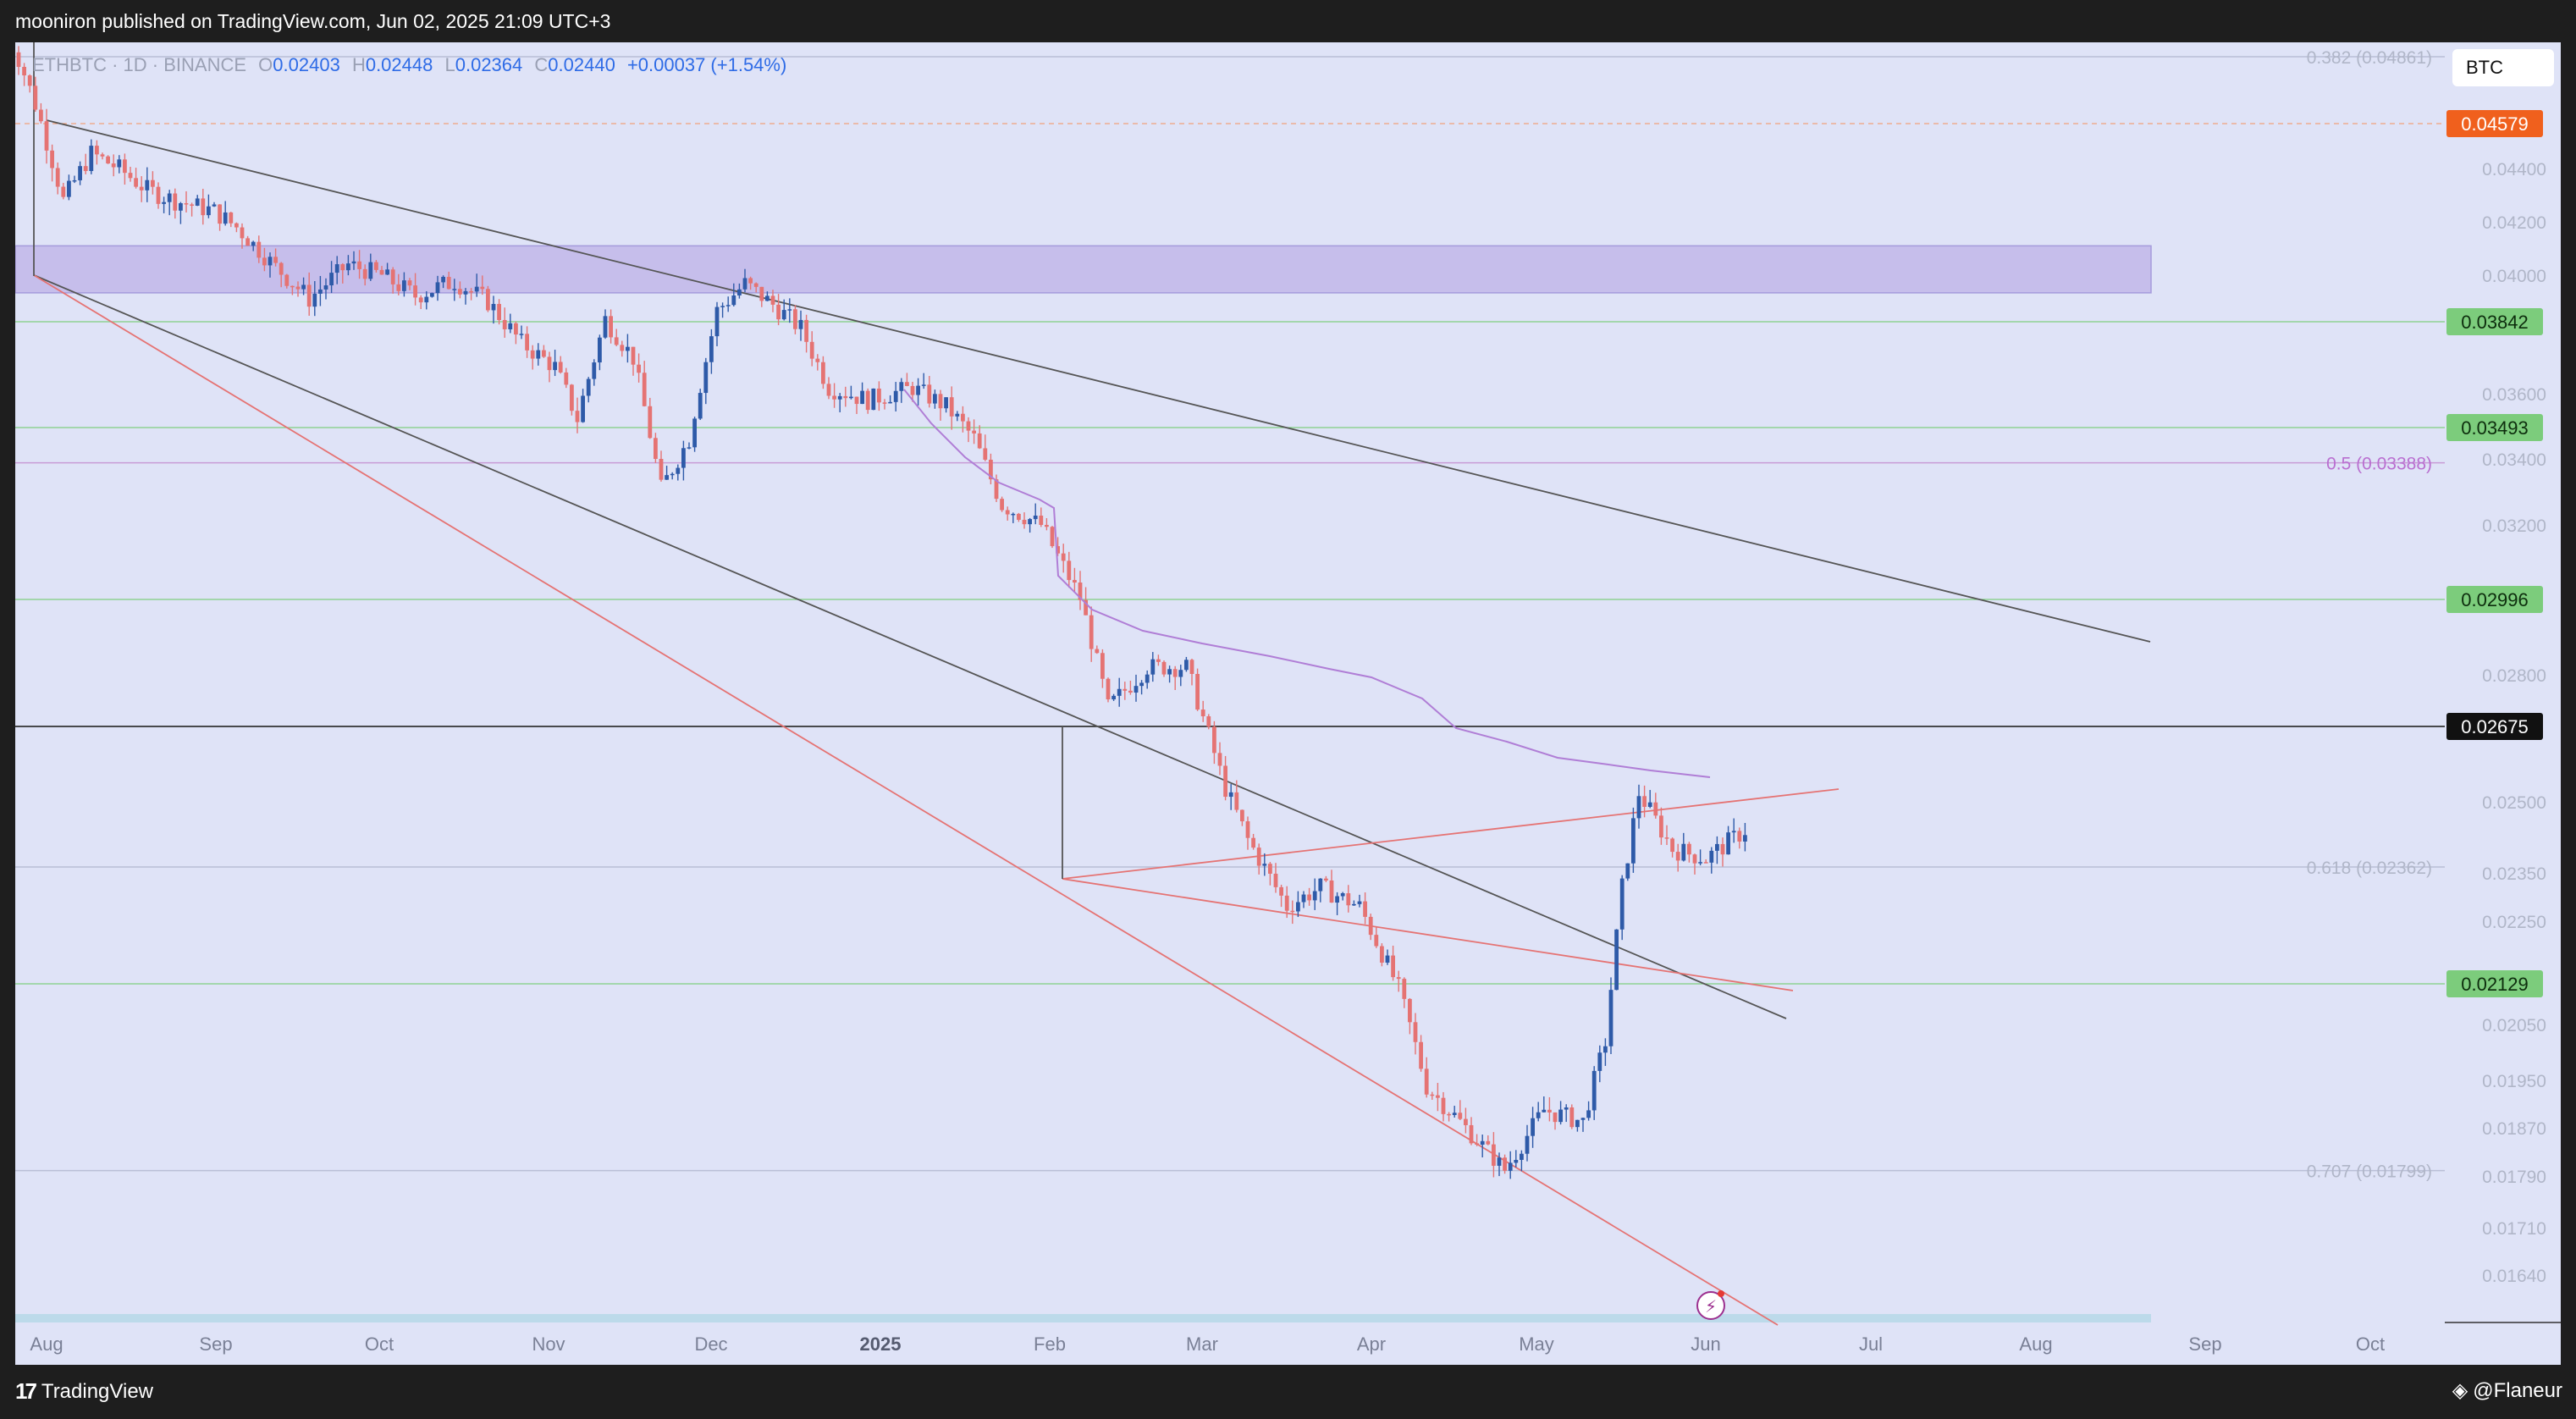 The width and height of the screenshot is (2576, 1419). What do you see at coordinates (2507, 1390) in the screenshot?
I see `author-tag: ◈ @Flaneur` at bounding box center [2507, 1390].